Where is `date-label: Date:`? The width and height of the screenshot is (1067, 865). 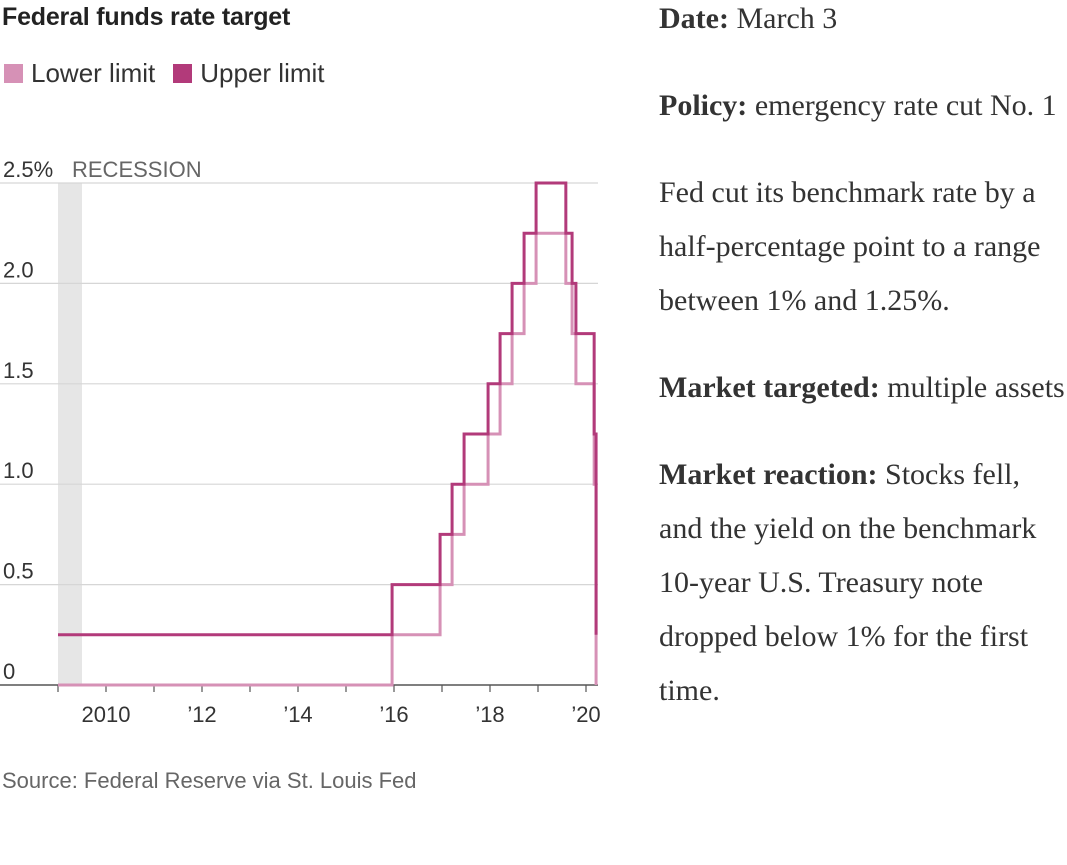
date-label: Date: is located at coordinates (694, 18).